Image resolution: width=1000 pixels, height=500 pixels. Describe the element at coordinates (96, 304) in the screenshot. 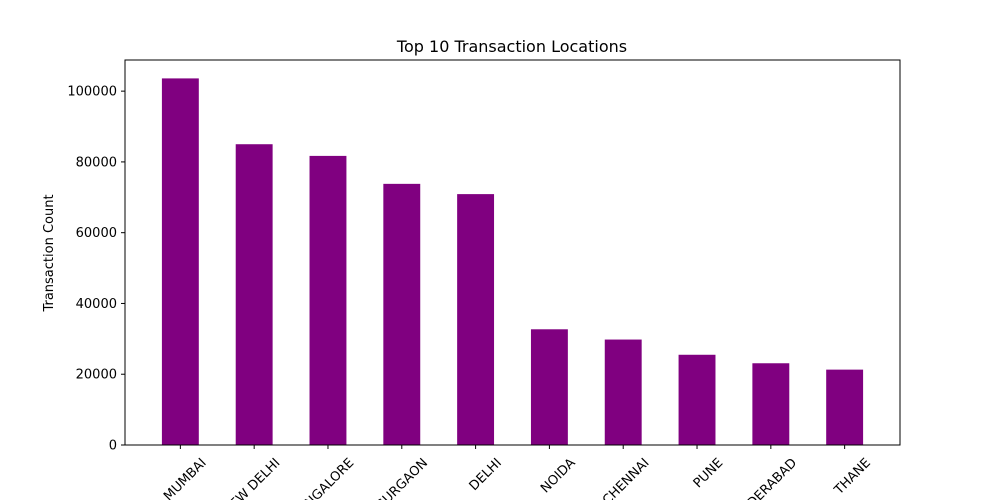

I see `y-tick-label: 40000` at that location.